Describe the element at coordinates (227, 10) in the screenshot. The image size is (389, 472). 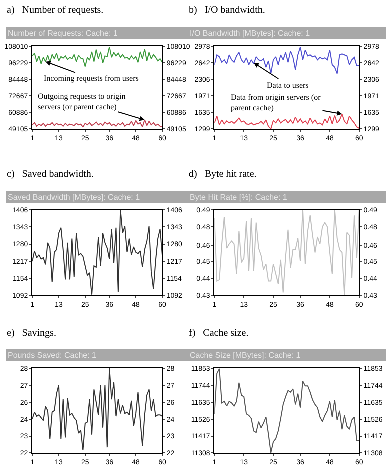
I see `chart-title: b) I/O bandwidth.` at that location.